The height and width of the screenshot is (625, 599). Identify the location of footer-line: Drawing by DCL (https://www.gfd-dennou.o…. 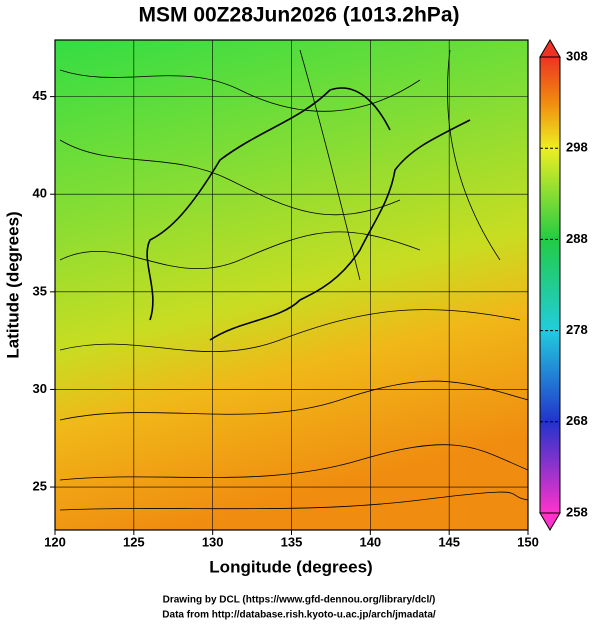
(299, 600).